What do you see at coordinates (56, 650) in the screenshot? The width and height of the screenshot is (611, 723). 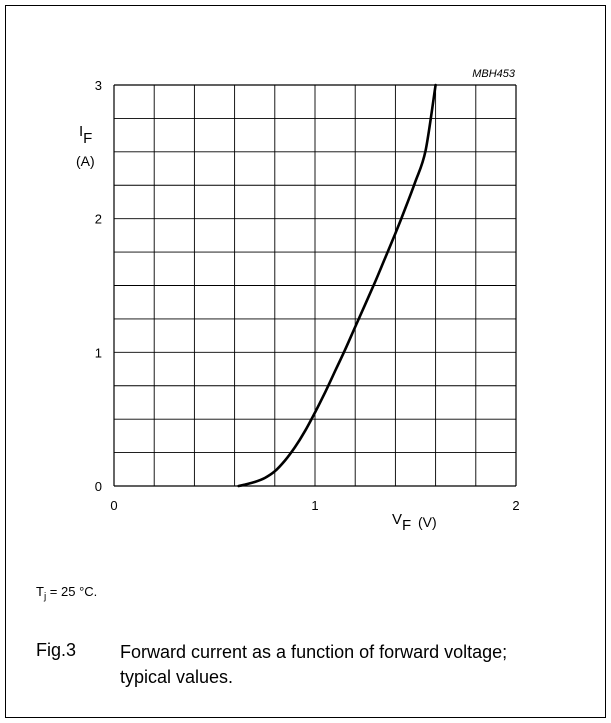 I see `figure-number: Fig.3` at bounding box center [56, 650].